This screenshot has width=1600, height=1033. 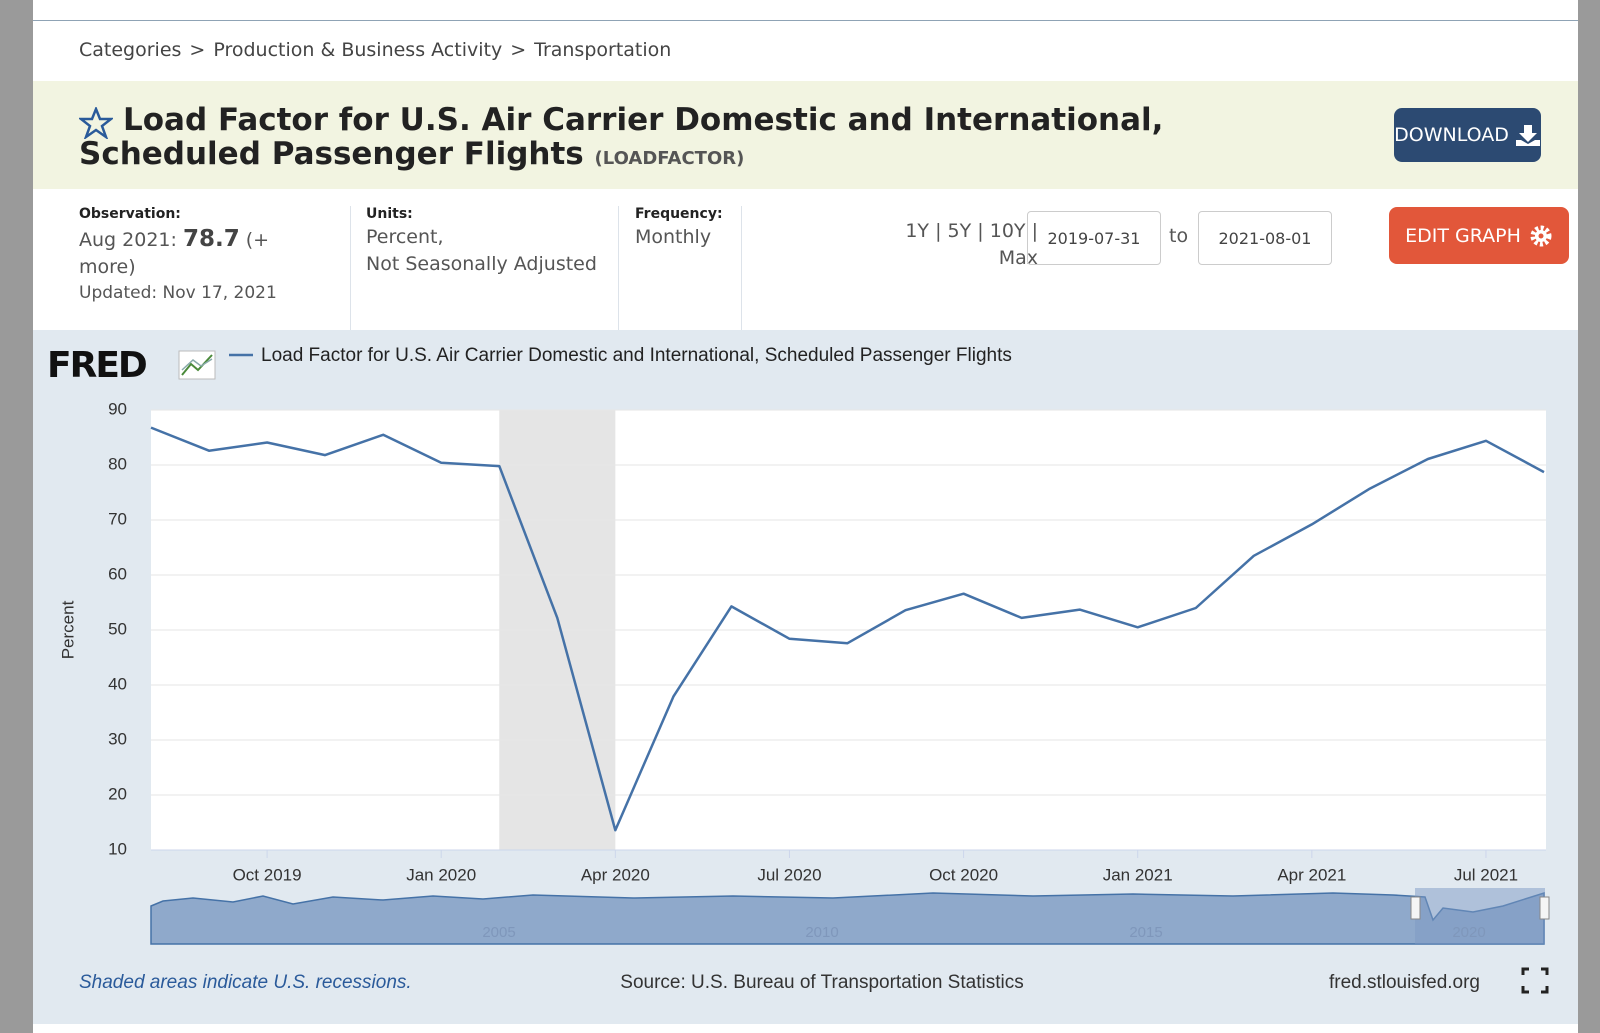 I want to click on download-button: DOWNLOAD, so click(x=1467, y=135).